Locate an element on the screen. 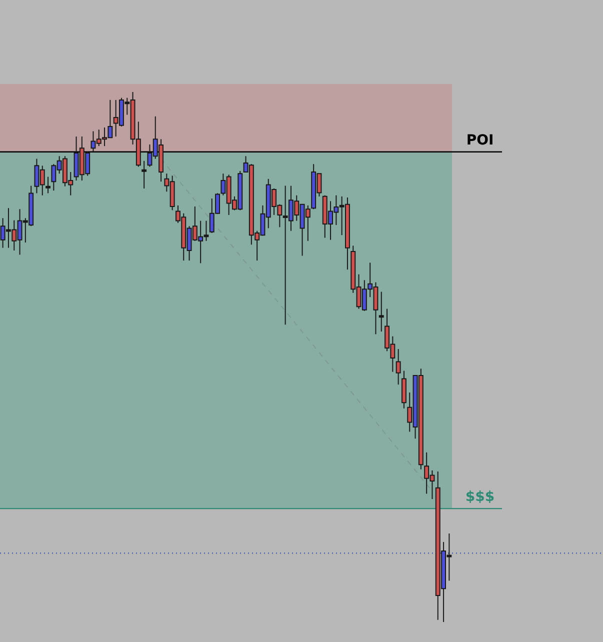 Image resolution: width=603 pixels, height=642 pixels. ref-line-label: $$$ is located at coordinates (480, 497).